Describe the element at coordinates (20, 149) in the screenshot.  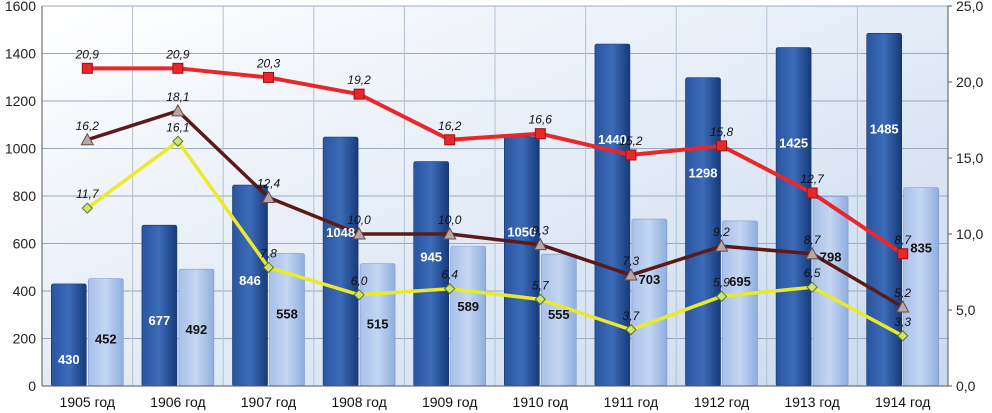
I see `y-left-tick-label: 1000` at that location.